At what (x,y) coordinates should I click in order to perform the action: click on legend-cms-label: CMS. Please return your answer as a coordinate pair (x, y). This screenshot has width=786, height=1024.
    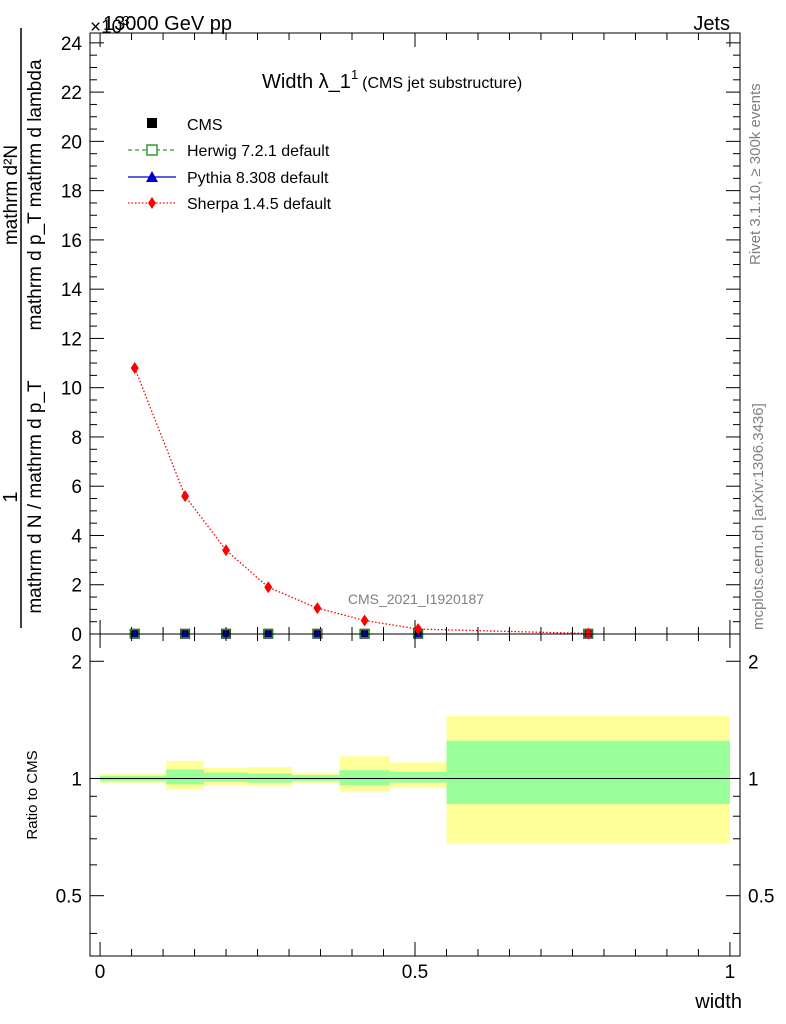
    Looking at the image, I should click on (205, 125).